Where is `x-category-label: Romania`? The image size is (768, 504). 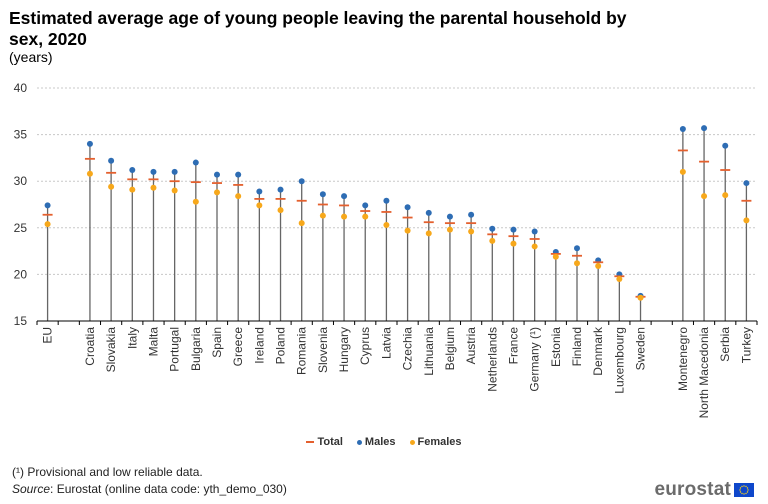 x-category-label: Romania is located at coordinates (302, 351).